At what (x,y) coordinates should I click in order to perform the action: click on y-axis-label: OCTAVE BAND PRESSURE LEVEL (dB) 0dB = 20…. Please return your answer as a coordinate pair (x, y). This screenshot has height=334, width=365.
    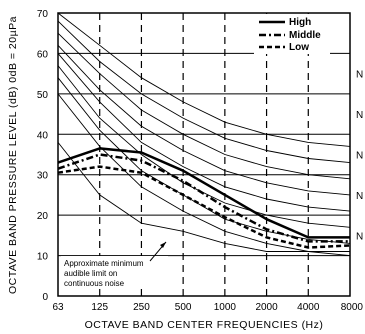
    Looking at the image, I should click on (13, 155).